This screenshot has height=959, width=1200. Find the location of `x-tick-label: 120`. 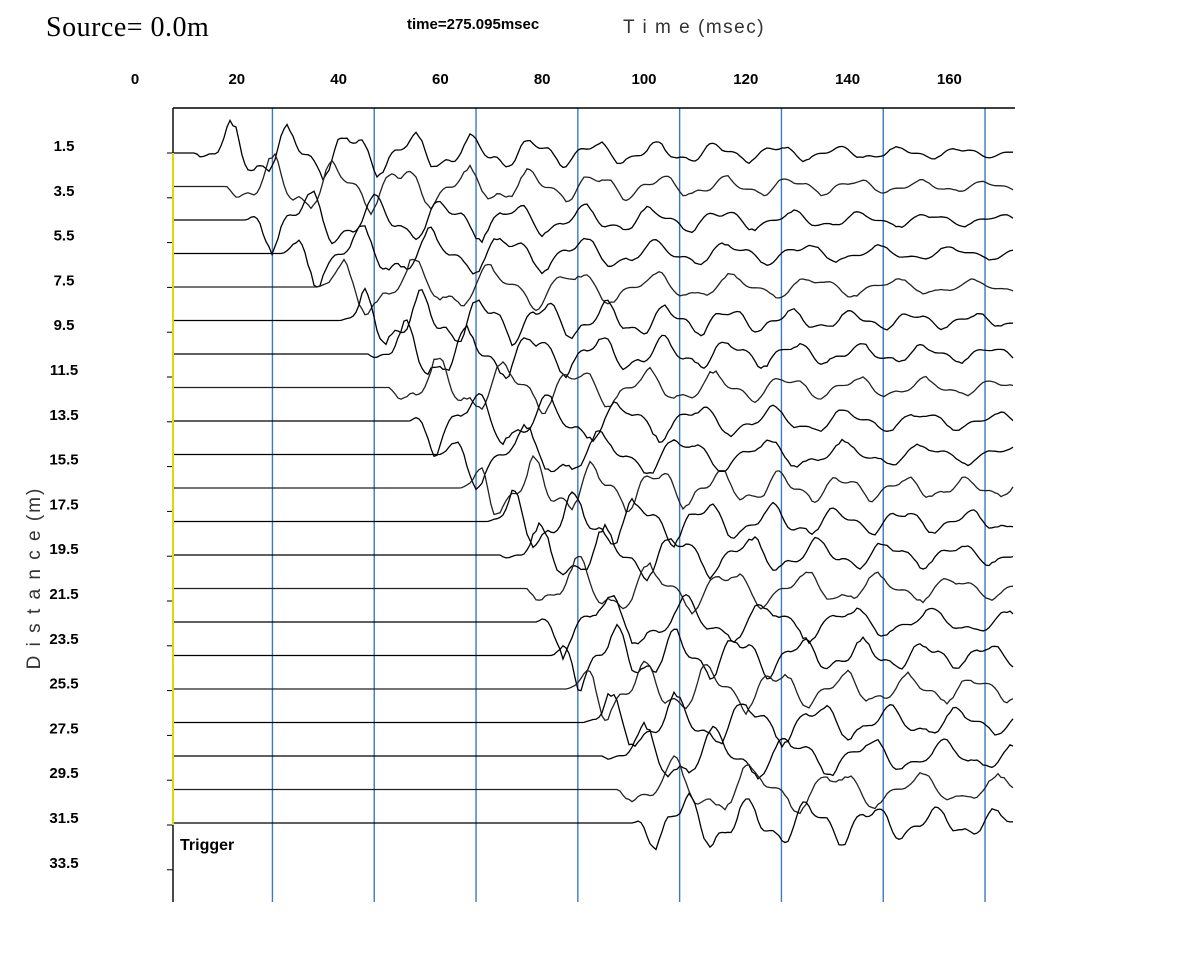

x-tick-label: 120 is located at coordinates (745, 79).